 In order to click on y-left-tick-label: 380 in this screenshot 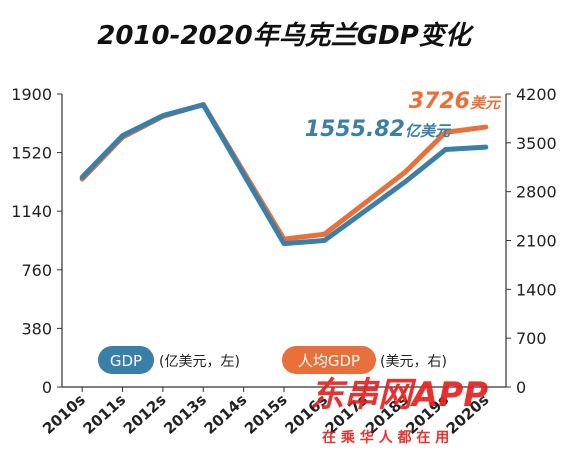, I will do `click(36, 328)`.